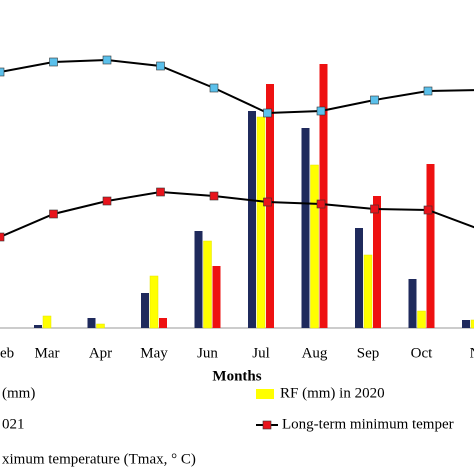  What do you see at coordinates (261, 353) in the screenshot?
I see `x-tick-label: Jul` at bounding box center [261, 353].